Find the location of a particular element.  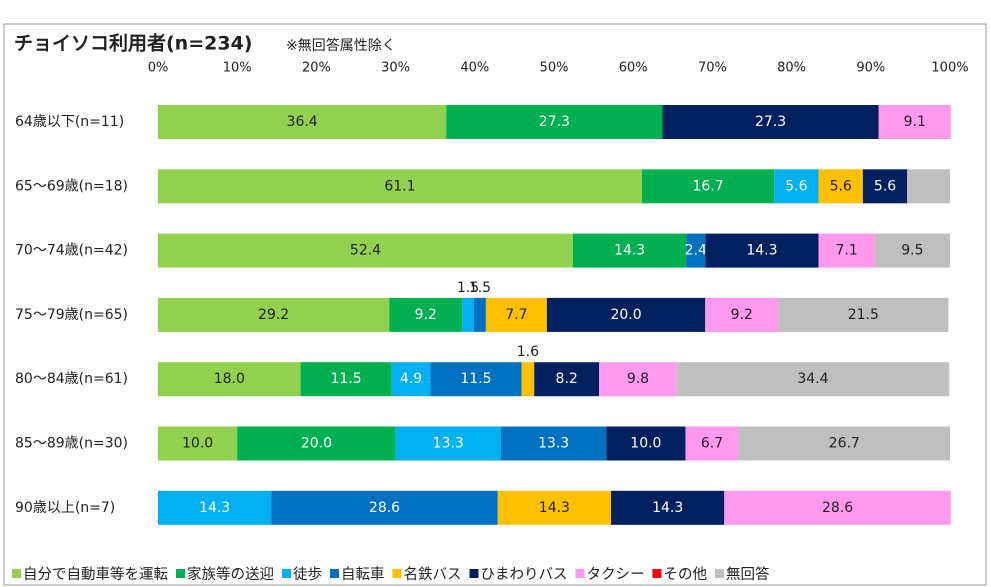

value-label: 9.2 is located at coordinates (426, 315).